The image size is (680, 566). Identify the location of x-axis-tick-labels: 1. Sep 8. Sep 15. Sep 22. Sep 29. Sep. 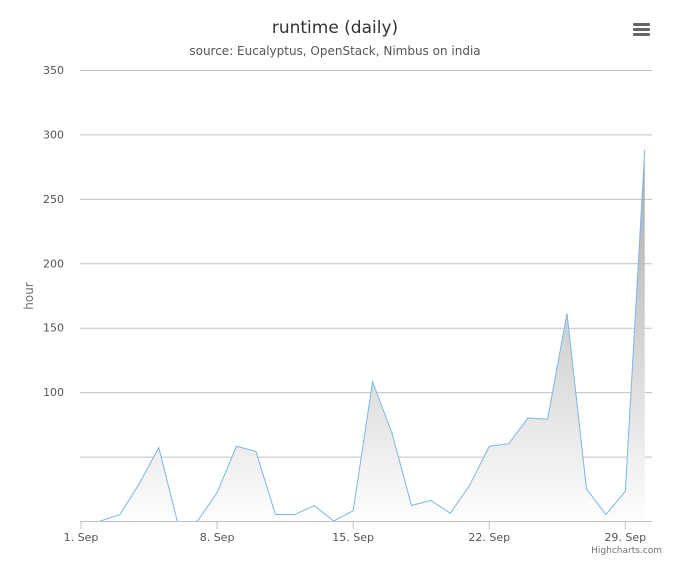
(355, 537).